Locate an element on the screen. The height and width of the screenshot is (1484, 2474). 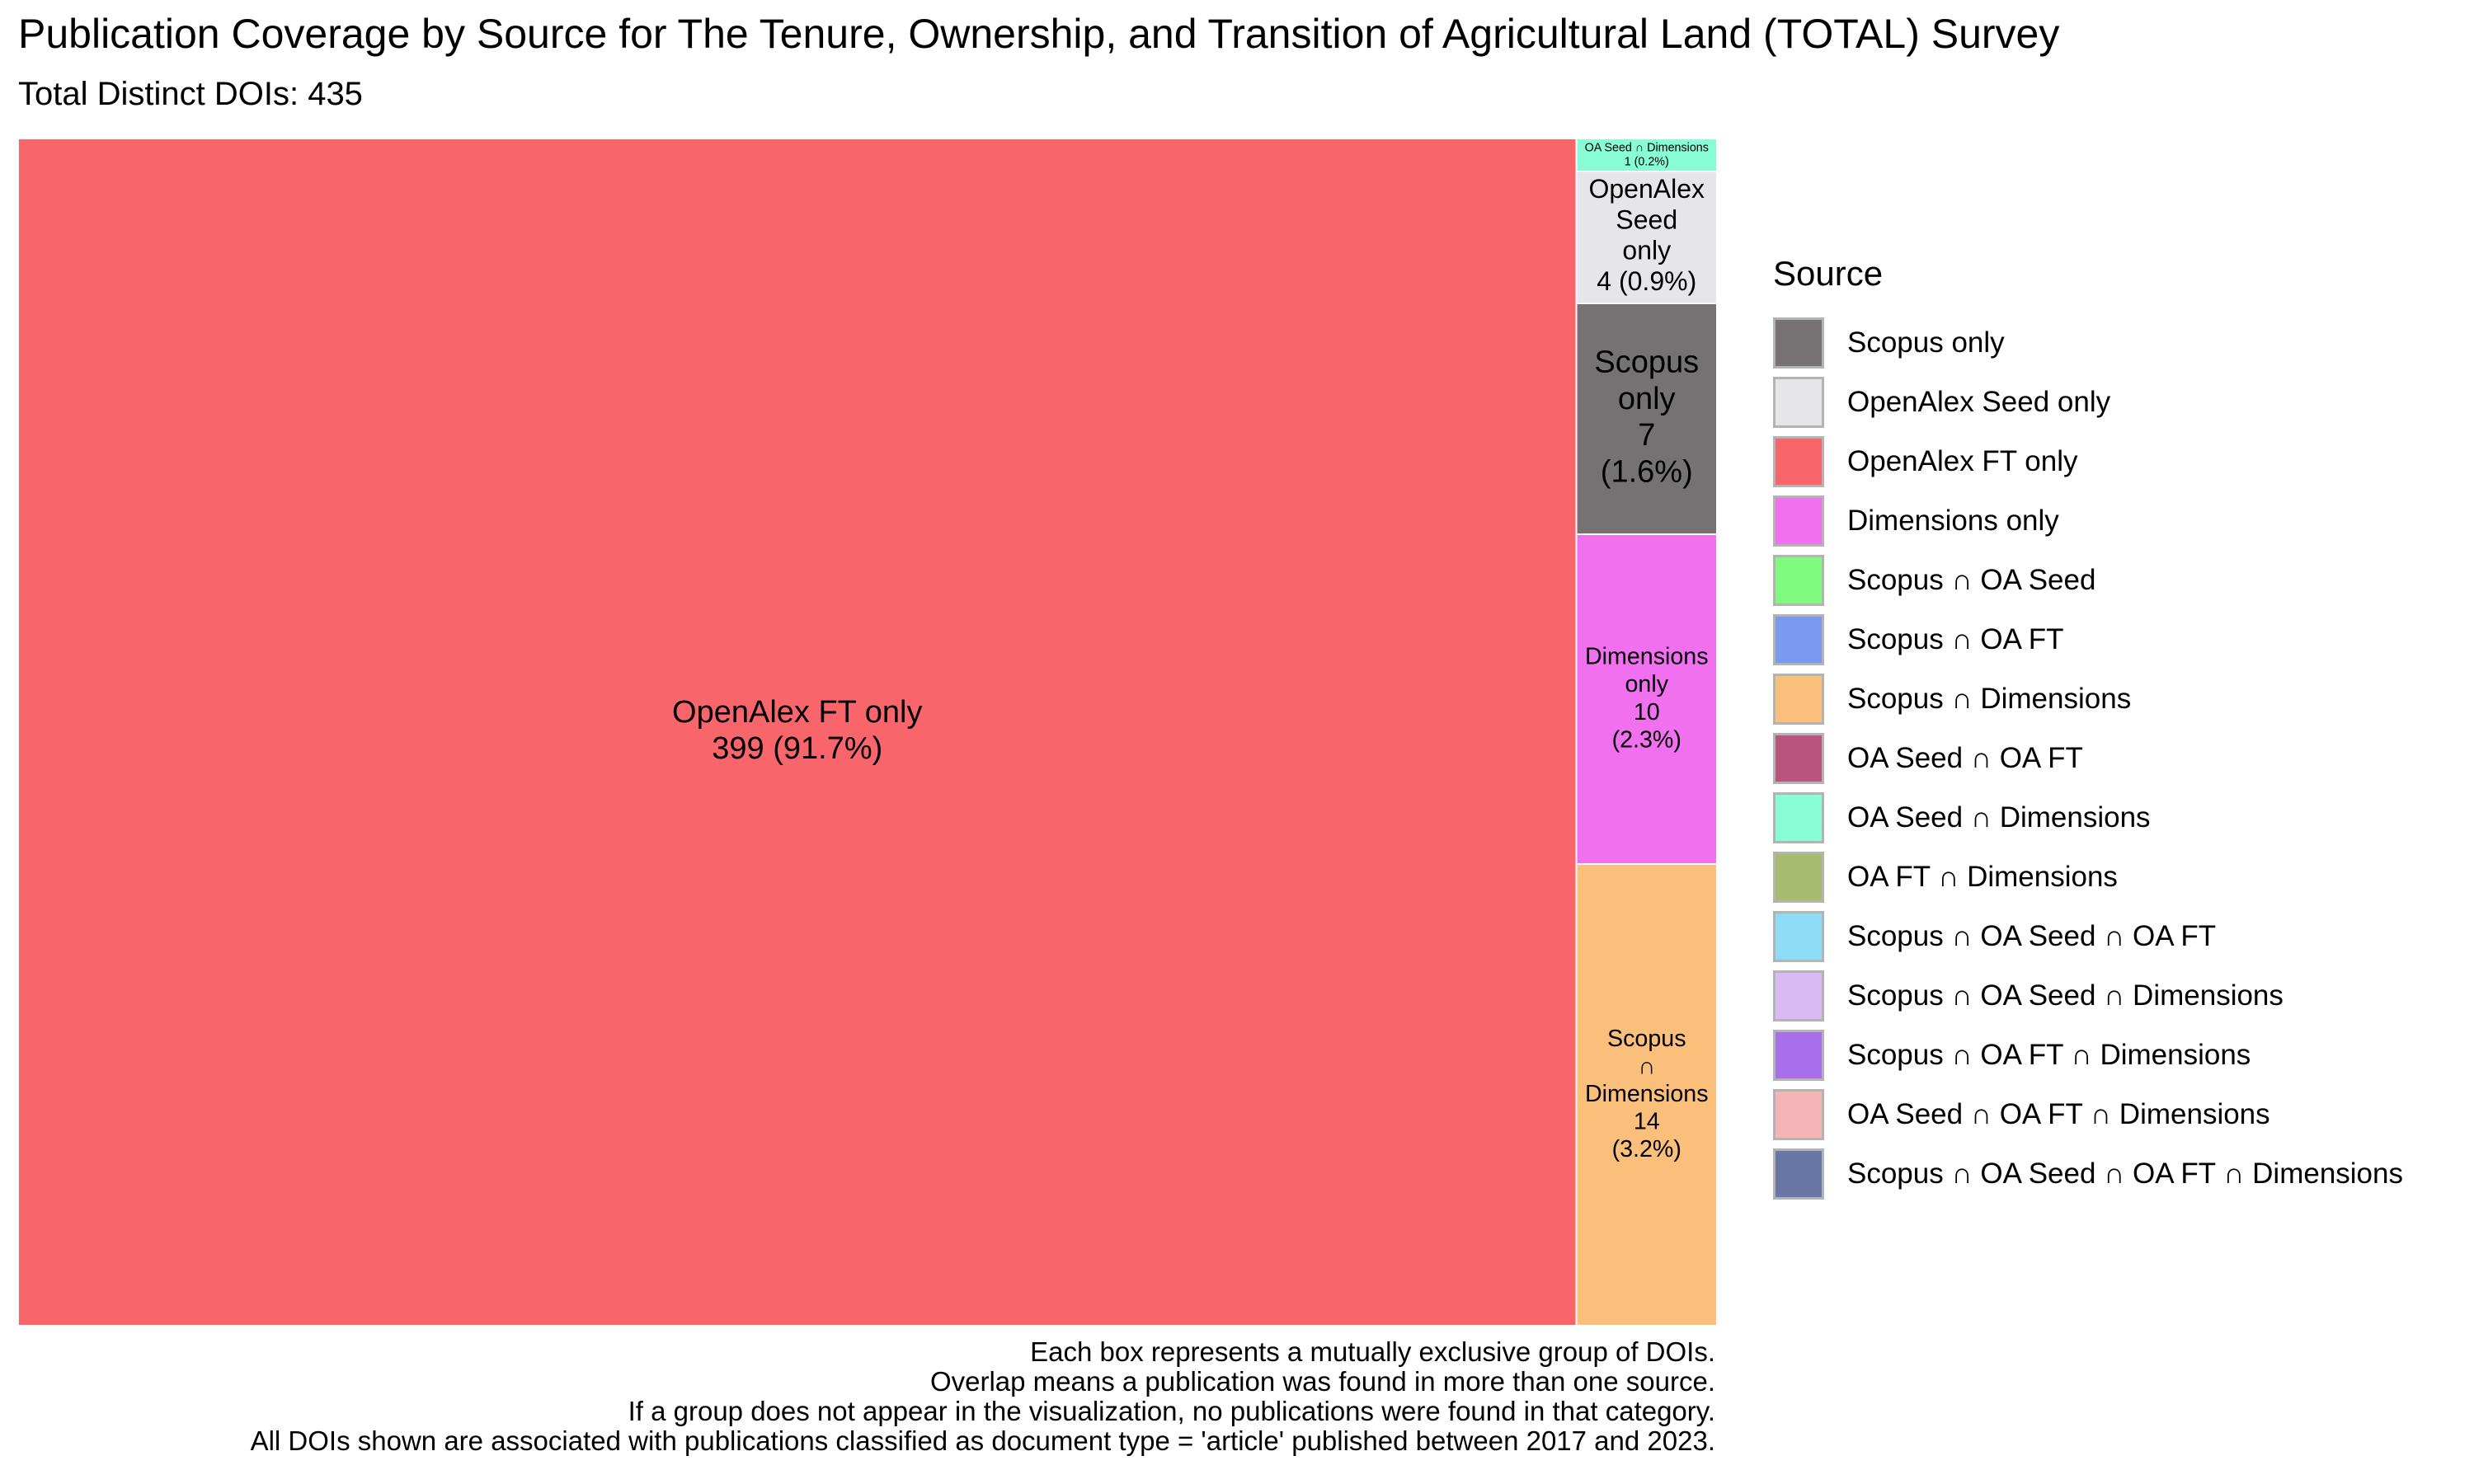
legend-item: OA Seed ∩ OA FT ∩ Dimensions is located at coordinates (2088, 1114).